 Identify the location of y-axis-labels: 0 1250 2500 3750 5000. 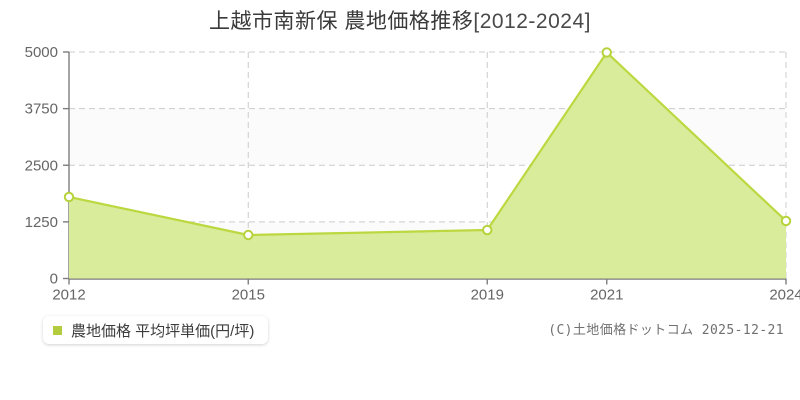
(41, 166).